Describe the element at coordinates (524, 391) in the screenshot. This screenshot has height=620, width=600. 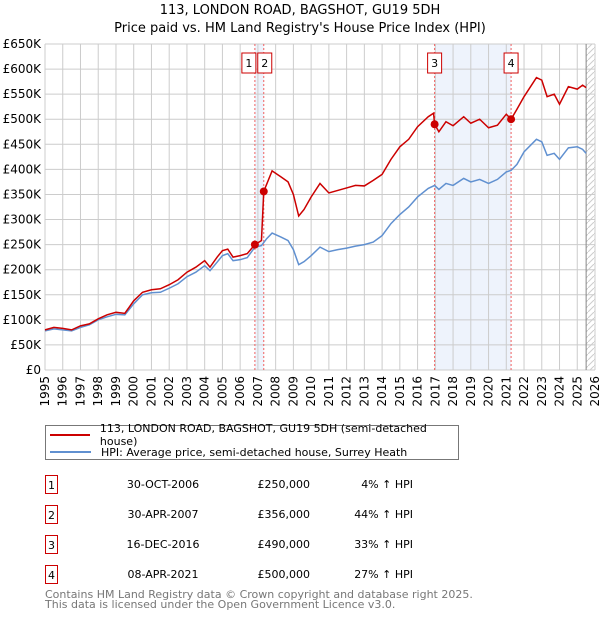
I see `x-tick-label: 2022` at that location.